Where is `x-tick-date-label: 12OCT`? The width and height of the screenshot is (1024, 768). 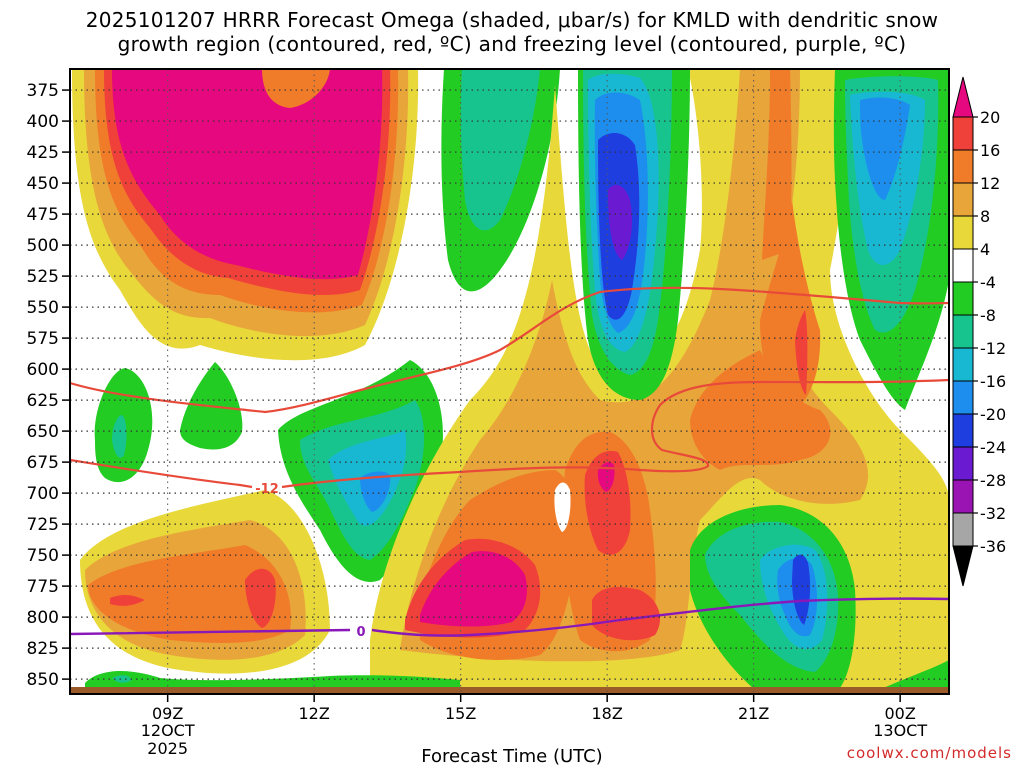 x-tick-date-label: 12OCT is located at coordinates (168, 730).